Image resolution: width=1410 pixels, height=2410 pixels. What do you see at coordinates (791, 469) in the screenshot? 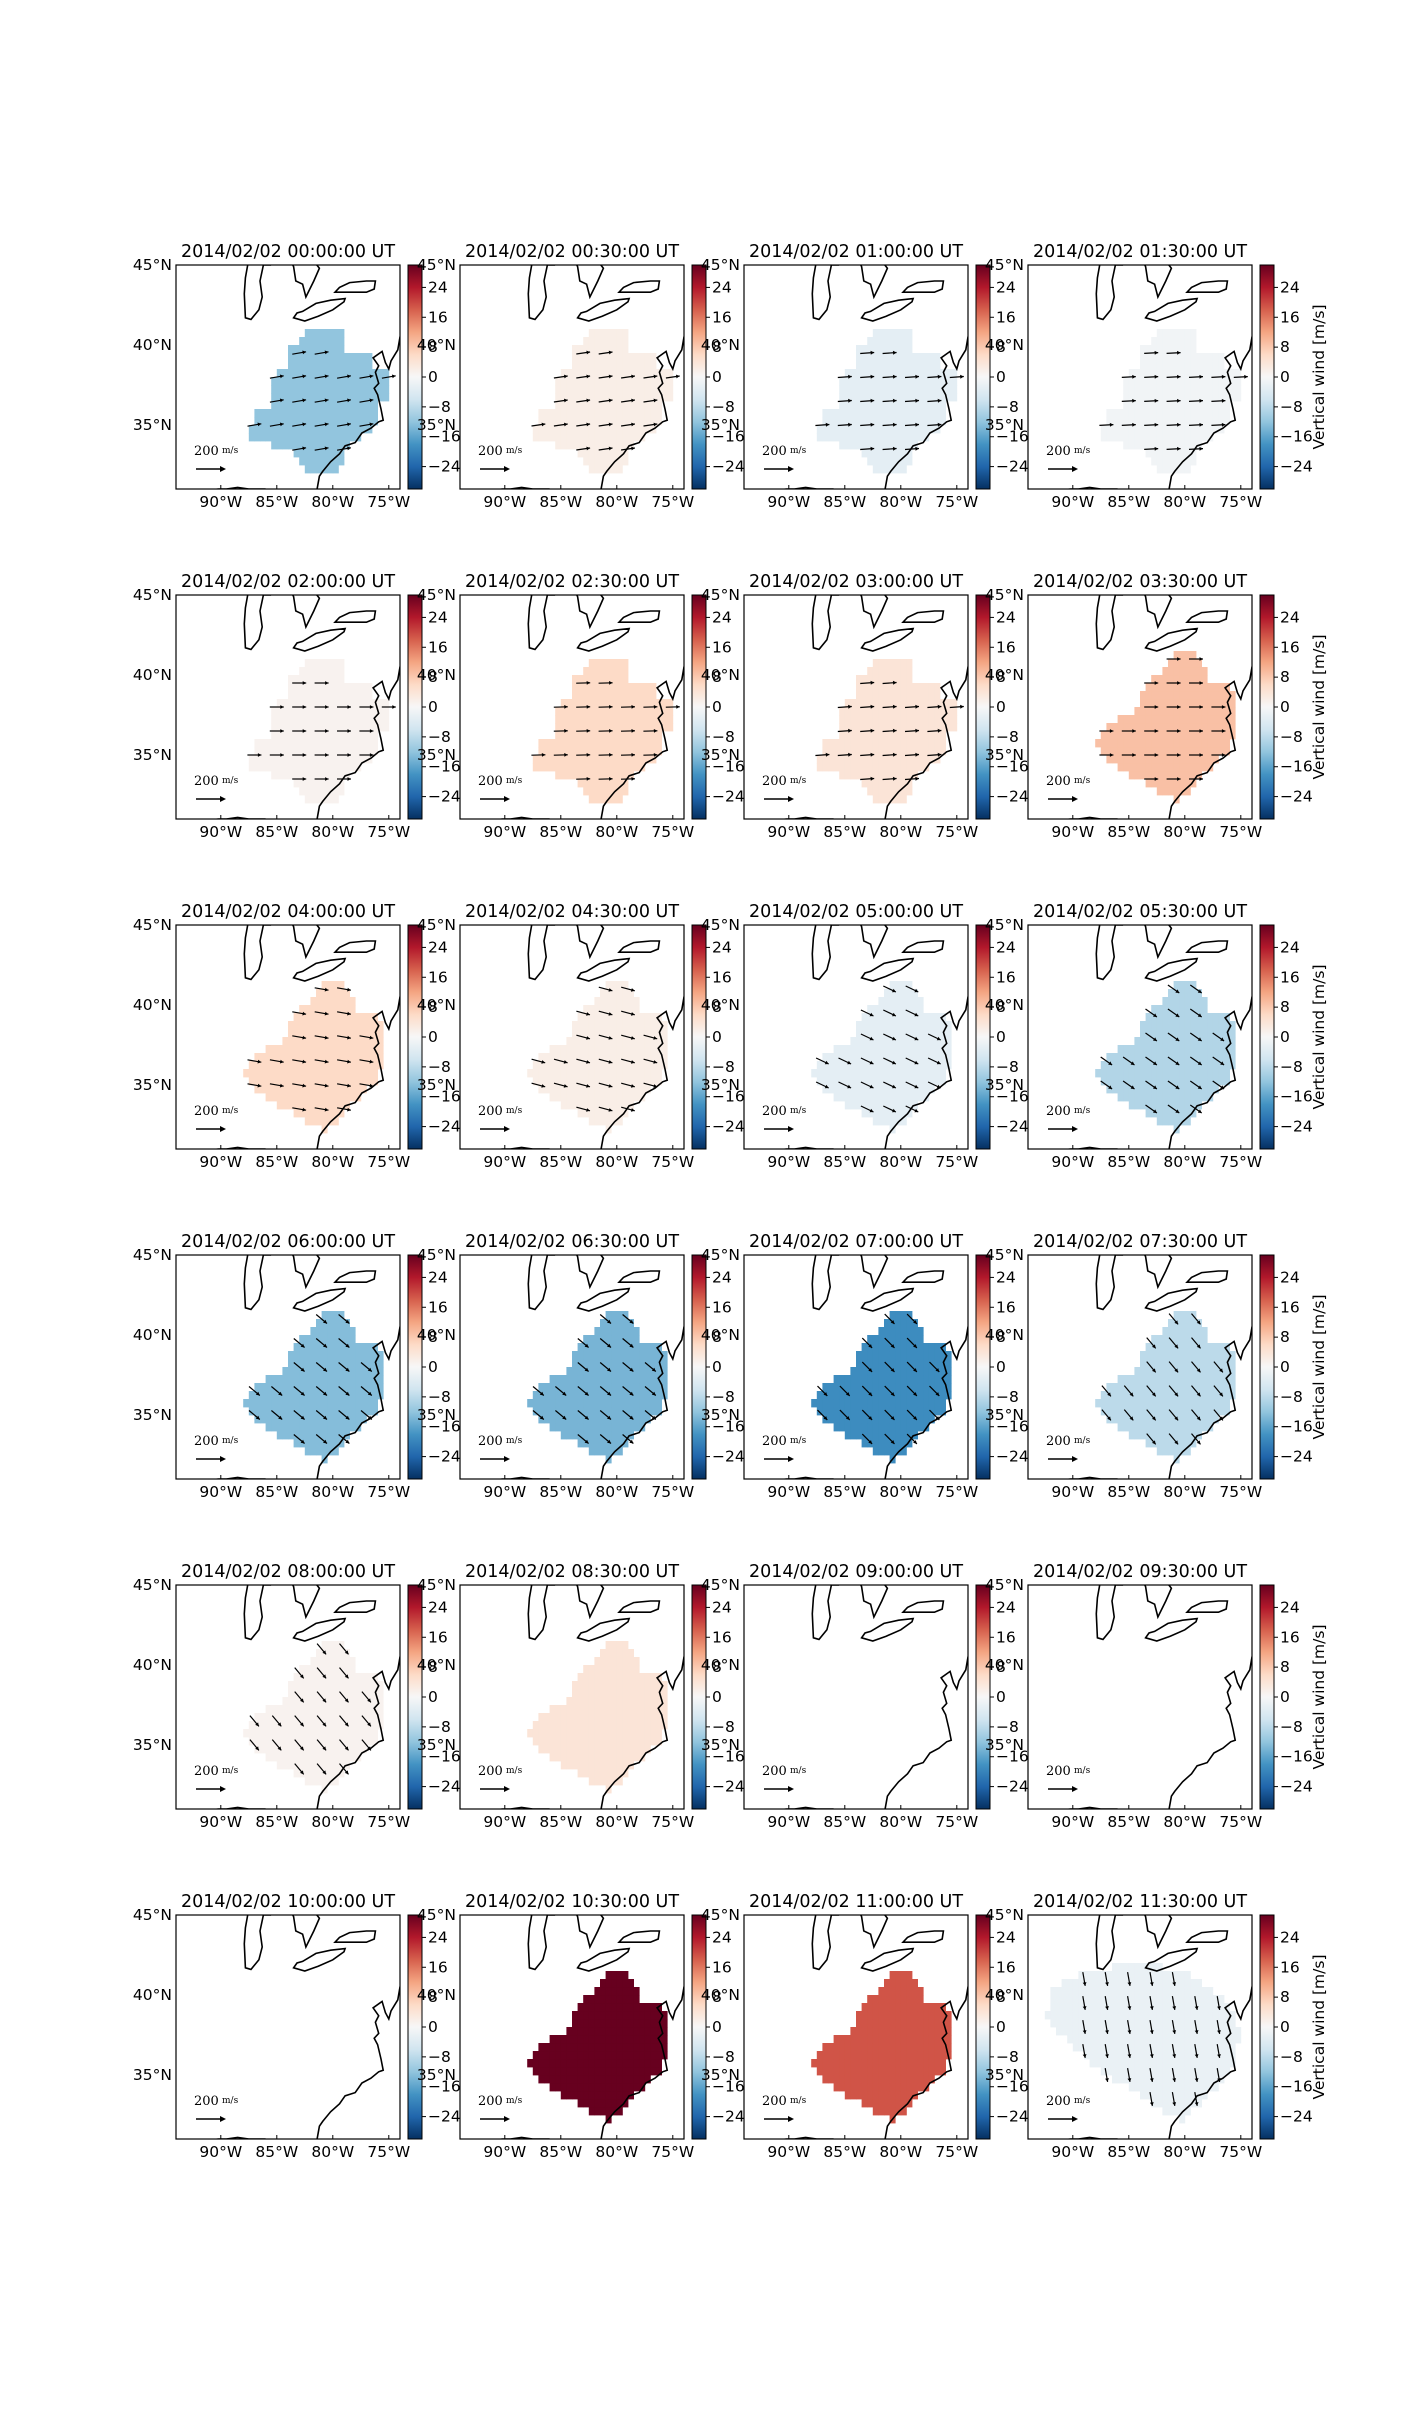
I see `scale-arrowhead` at bounding box center [791, 469].